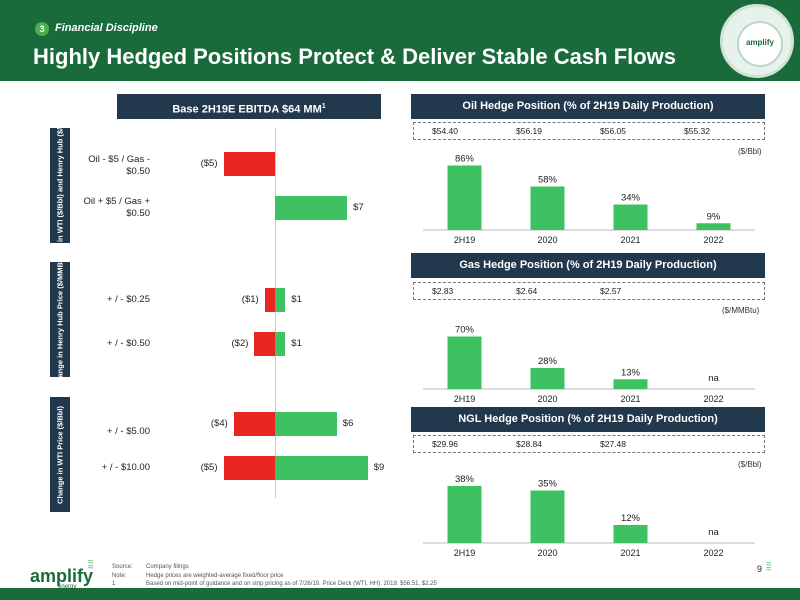  I want to click on ebitda-banner-text: Base 2H19E EBITDA $64 MM, so click(247, 109).